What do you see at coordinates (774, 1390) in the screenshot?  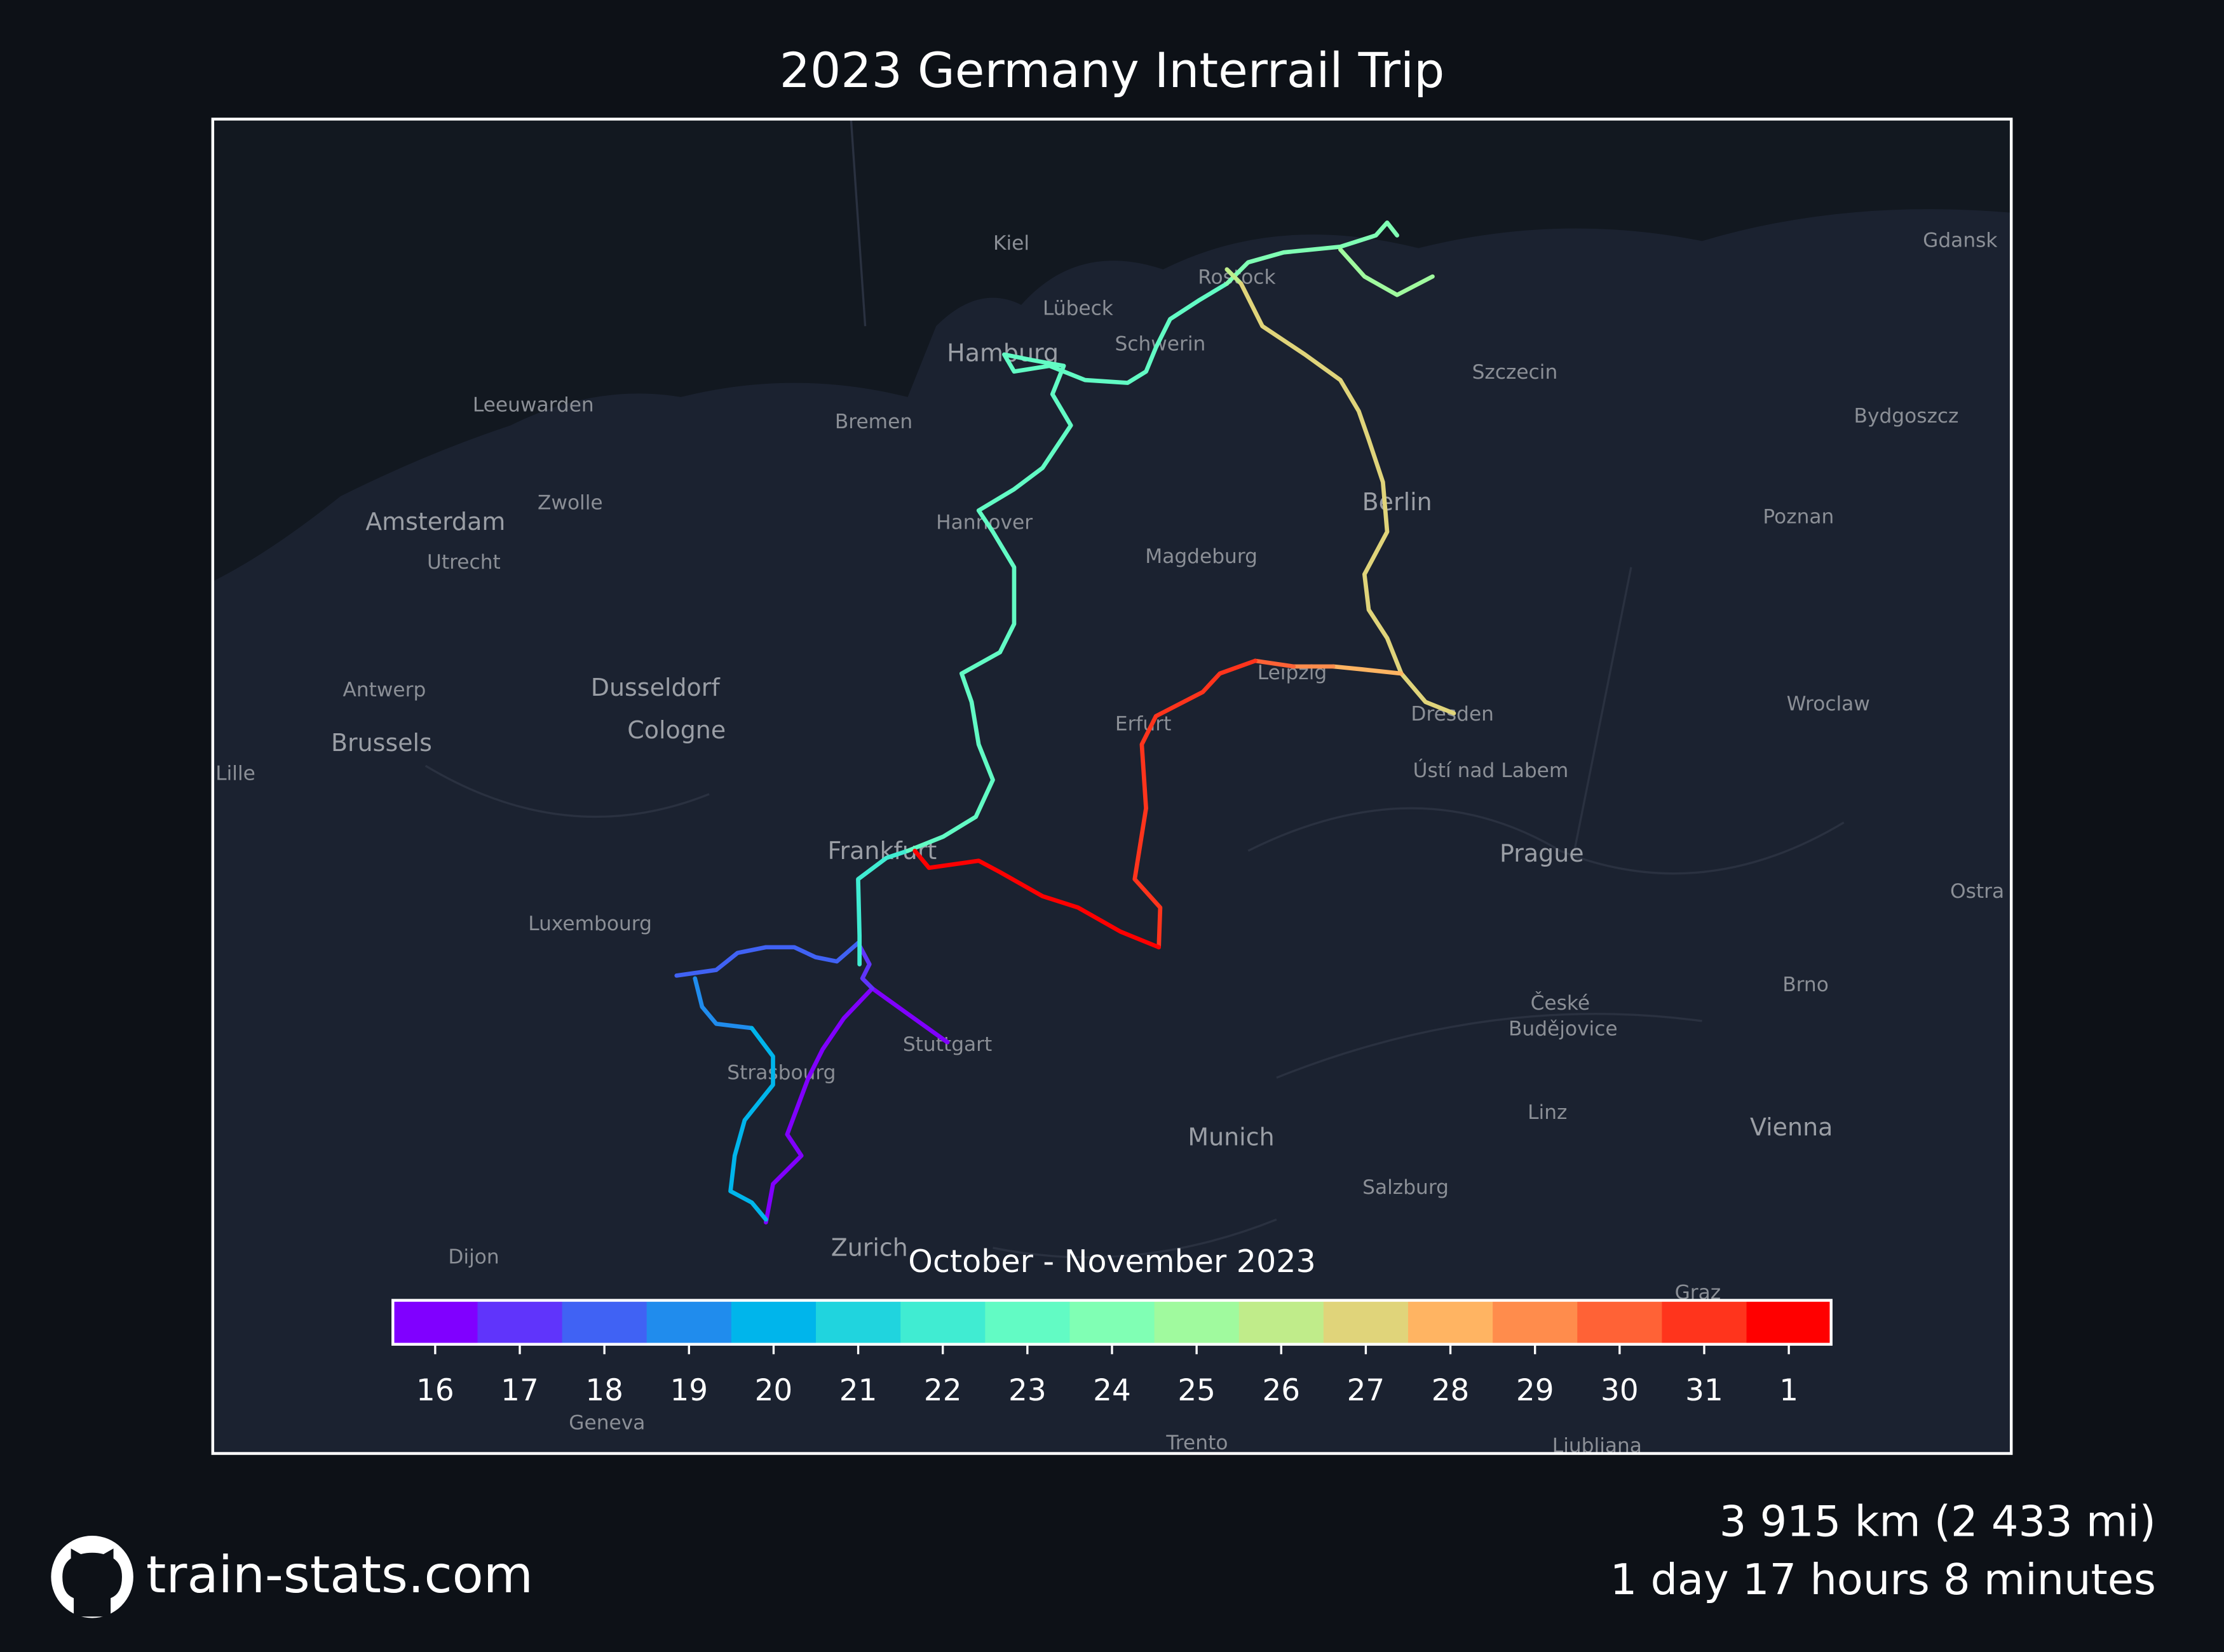 I see `colorbar-tick-label: 20` at bounding box center [774, 1390].